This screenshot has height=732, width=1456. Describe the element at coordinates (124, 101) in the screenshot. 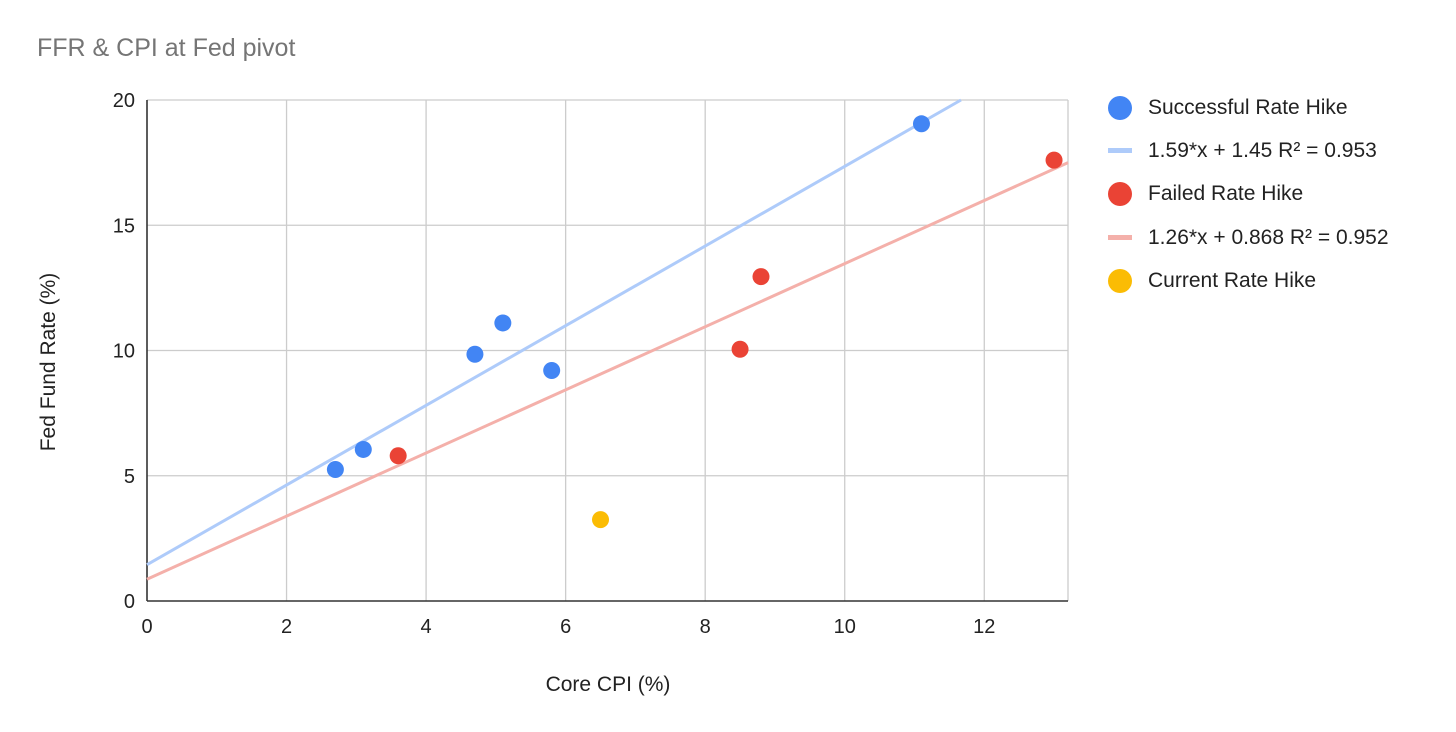

I see `y-tick-label: 20` at that location.